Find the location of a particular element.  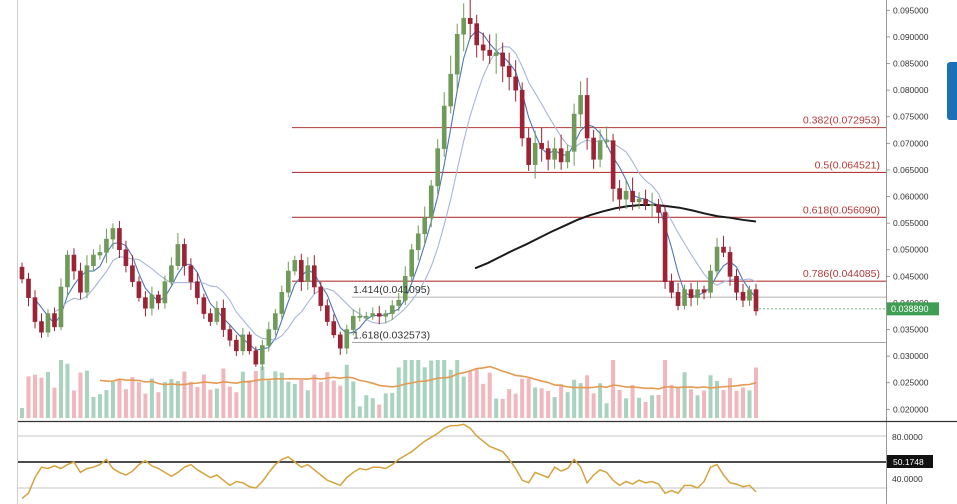

price-tick-label: 0.050000 is located at coordinates (911, 250).